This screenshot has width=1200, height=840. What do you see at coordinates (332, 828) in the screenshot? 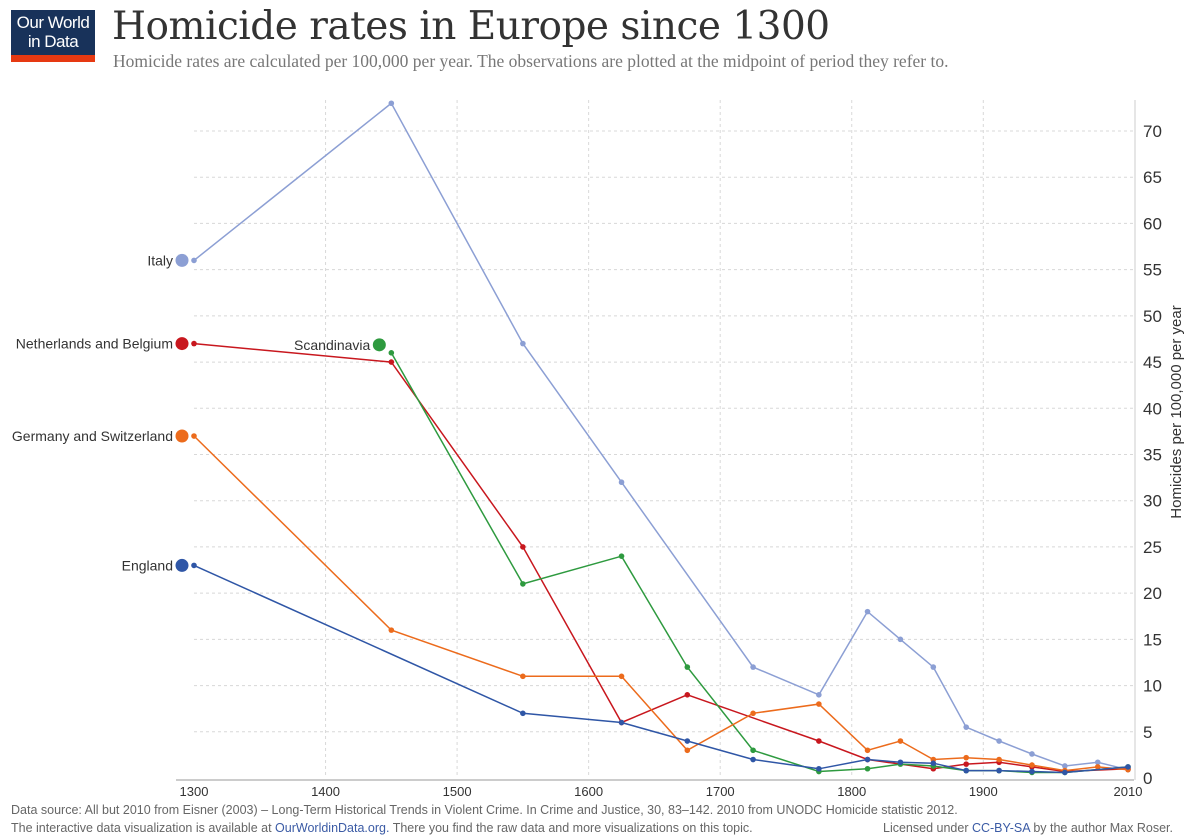
I see `owid-link: OurWorldinData.org.` at bounding box center [332, 828].